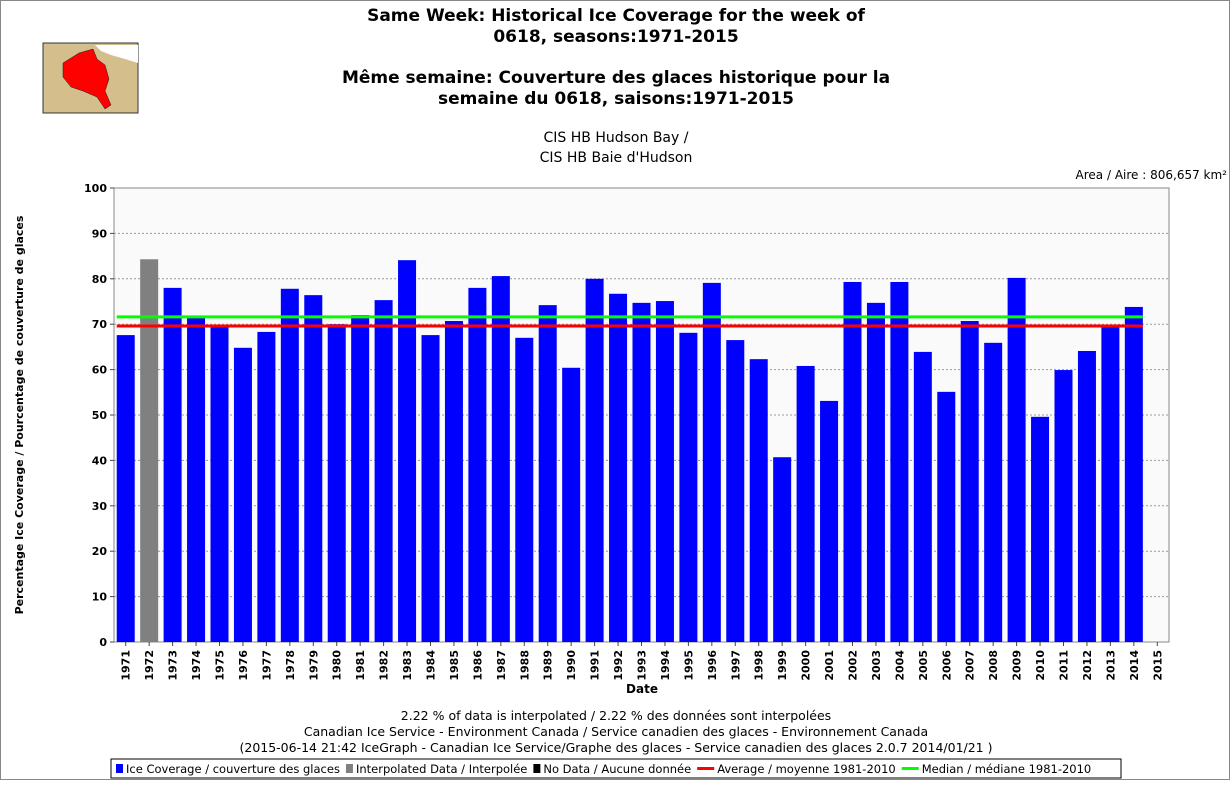  What do you see at coordinates (642, 689) in the screenshot?
I see `x-axis-label: Date` at bounding box center [642, 689].